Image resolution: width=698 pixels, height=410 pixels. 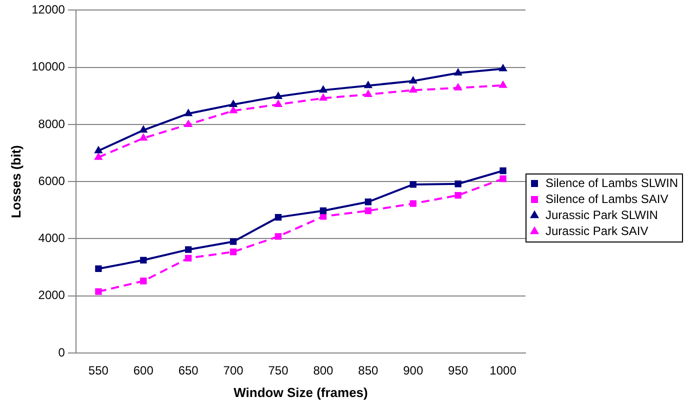 What do you see at coordinates (62, 352) in the screenshot?
I see `y-tick-label: 0` at bounding box center [62, 352].